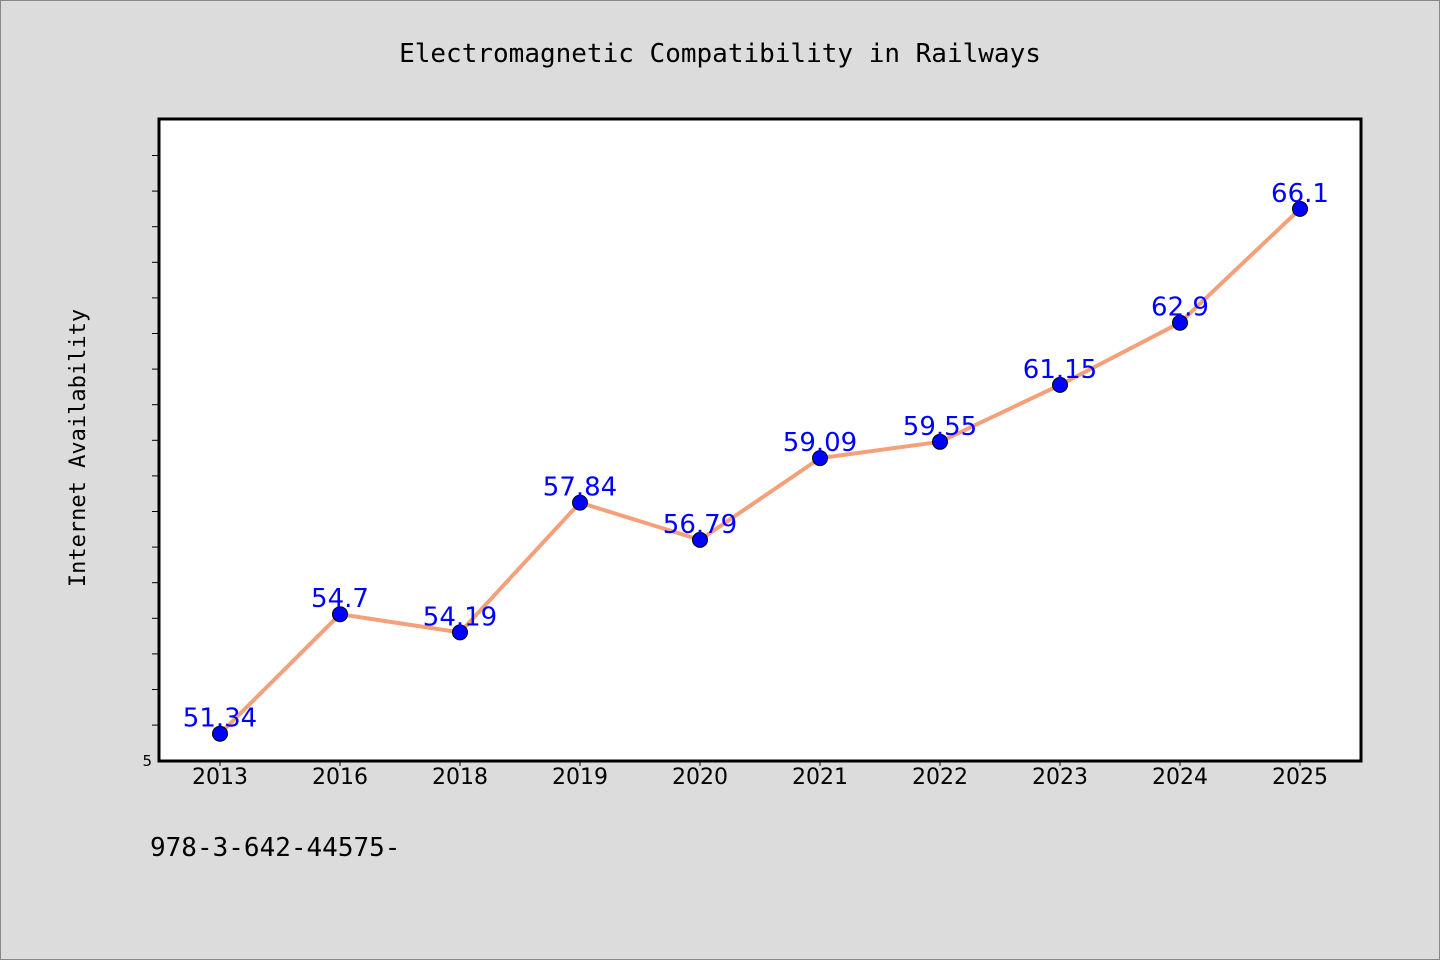 This screenshot has height=960, width=1440. I want to click on x-tick-label: 2021, so click(820, 777).